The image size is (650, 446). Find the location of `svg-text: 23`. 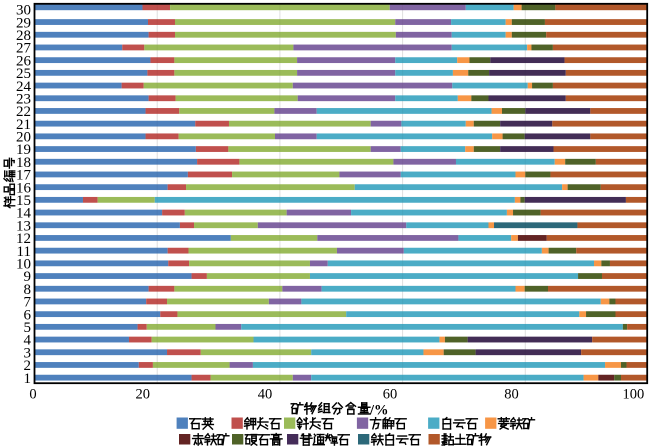

svg-text: 23 is located at coordinates (23, 100).